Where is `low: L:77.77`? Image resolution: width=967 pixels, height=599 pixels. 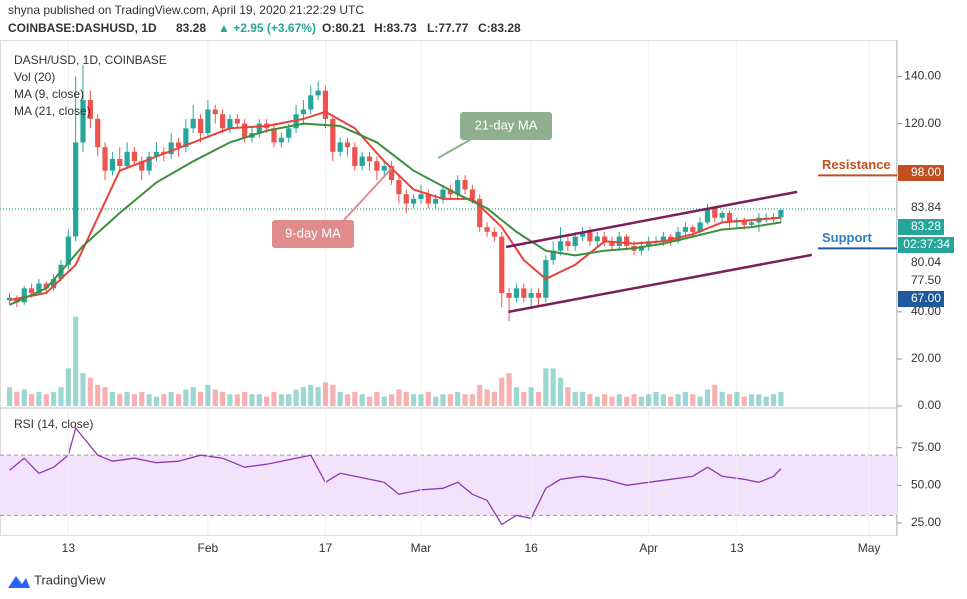 low: L:77.77 is located at coordinates (448, 28).